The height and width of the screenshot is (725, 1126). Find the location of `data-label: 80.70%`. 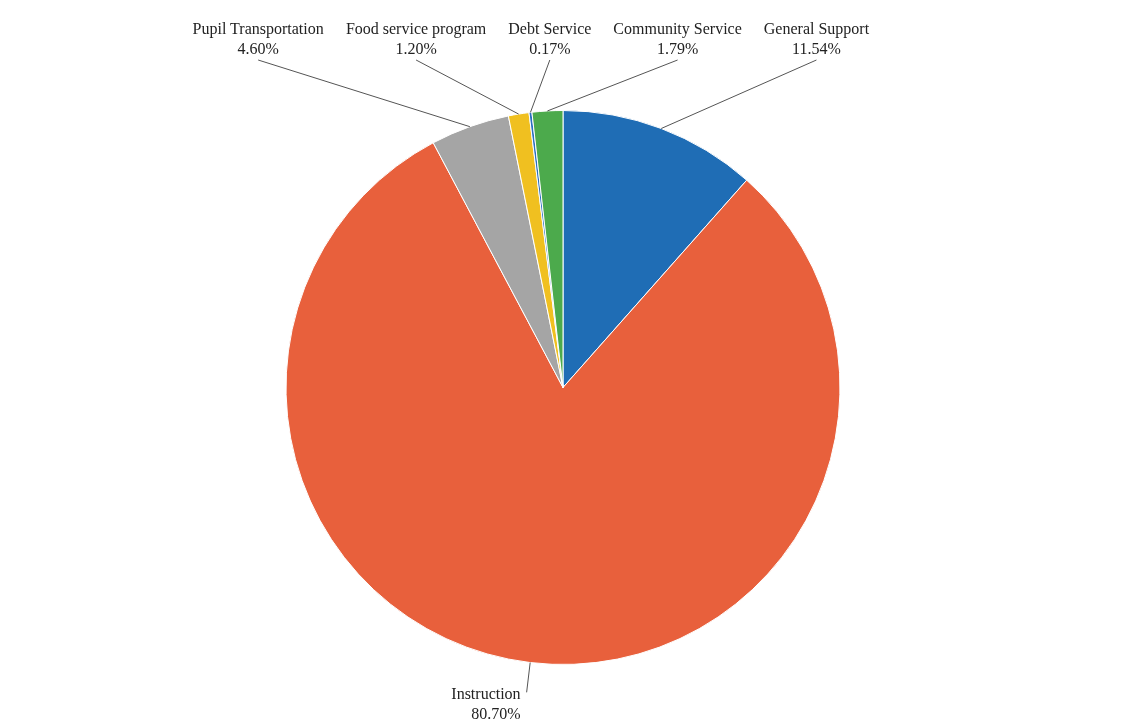

data-label: 80.70% is located at coordinates (496, 713).